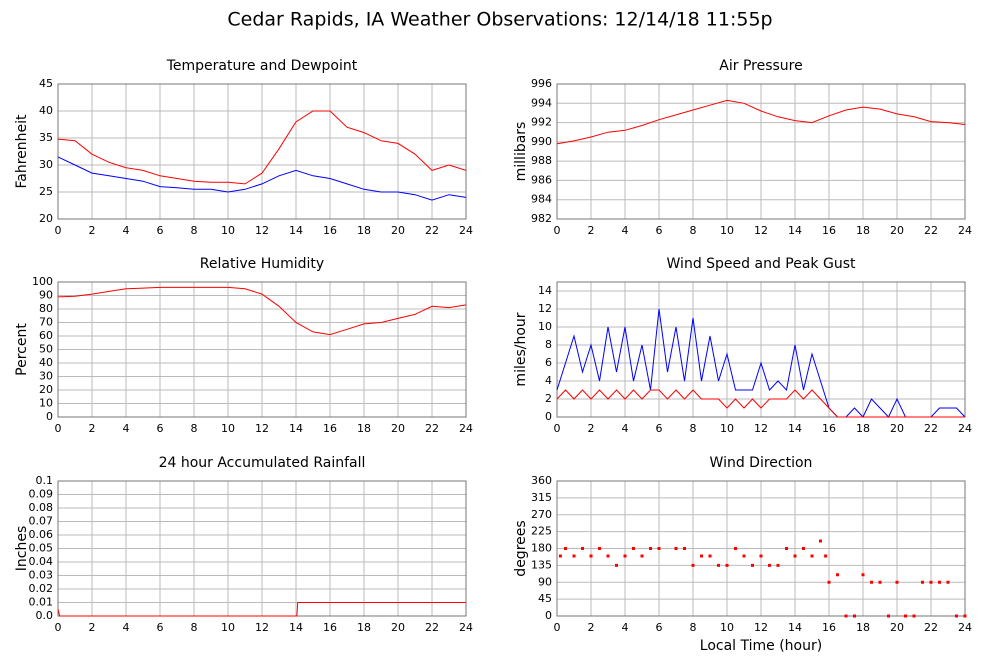 This screenshot has height=660, width=1000. I want to click on chart-title: Wind Direction, so click(761, 463).